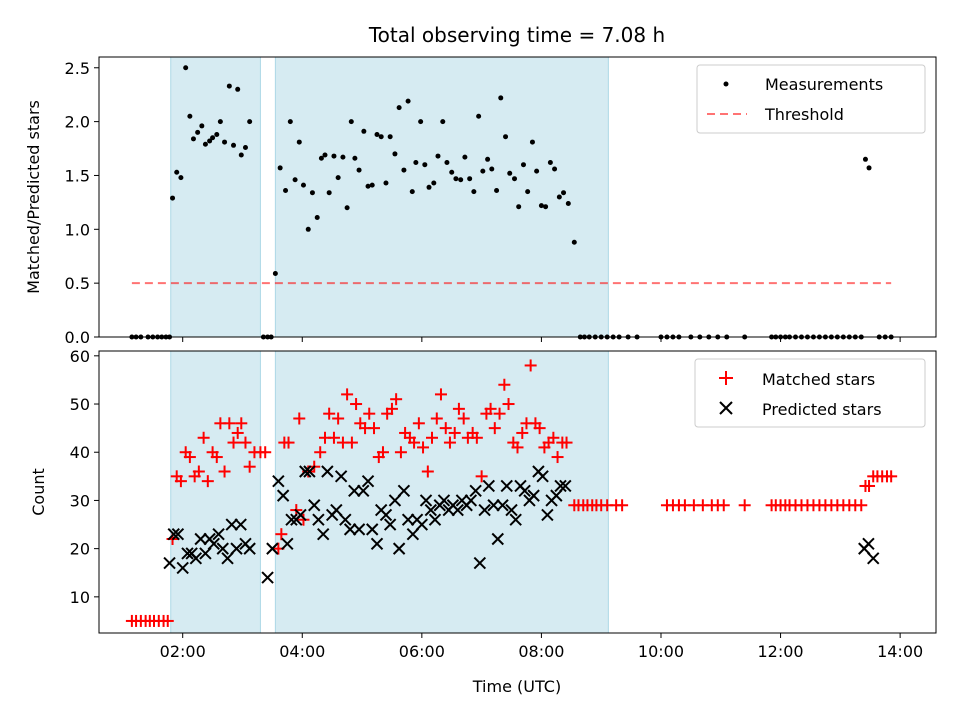  Describe the element at coordinates (516, 35) in the screenshot. I see `chart-title: Total observing time = 7.08 h` at that location.